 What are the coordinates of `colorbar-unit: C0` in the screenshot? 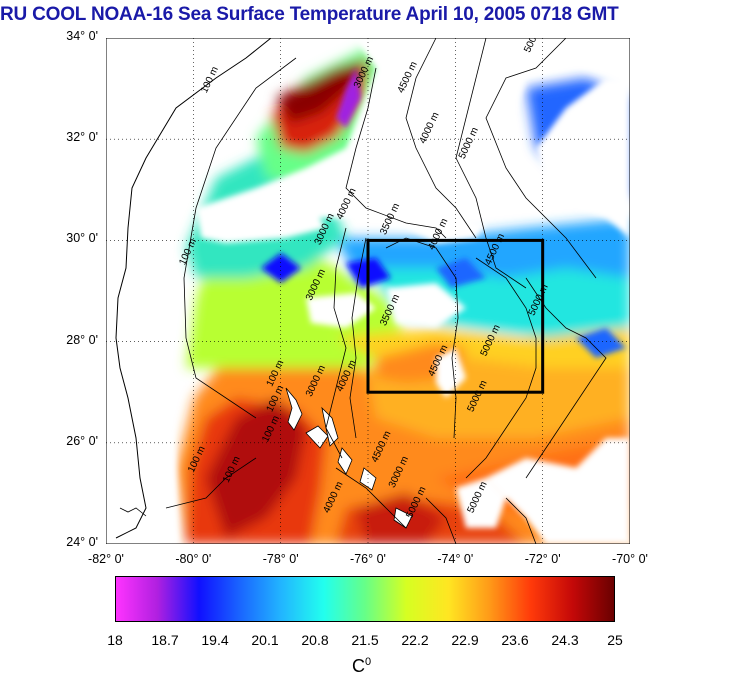 It's located at (362, 666).